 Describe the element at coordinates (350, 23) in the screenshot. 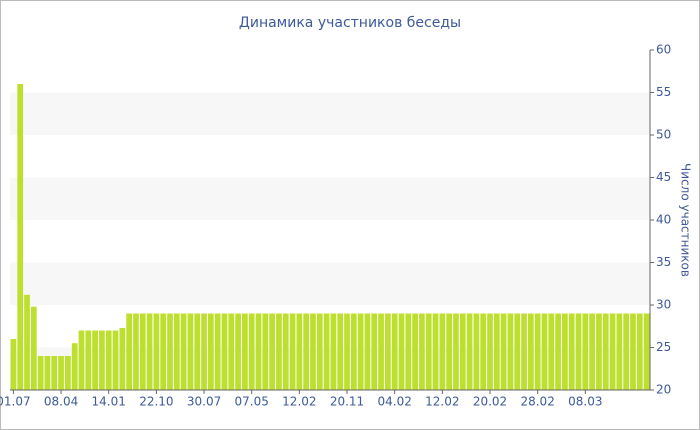

I see `chart-title: Динамика участников беседы` at that location.